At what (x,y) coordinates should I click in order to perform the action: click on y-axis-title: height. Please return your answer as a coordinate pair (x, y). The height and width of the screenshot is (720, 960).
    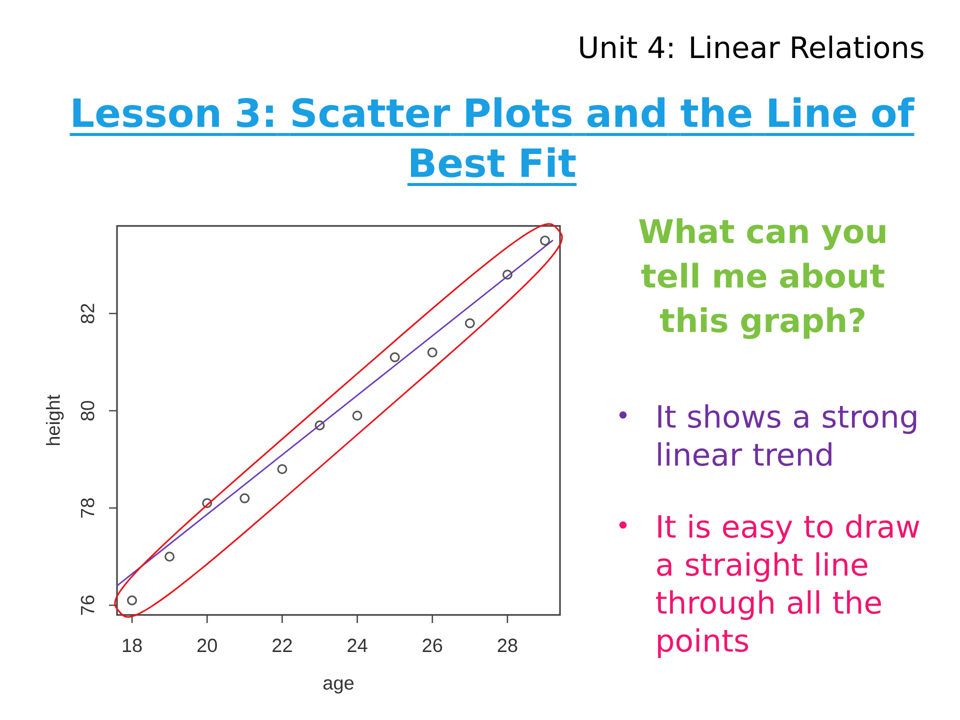
    Looking at the image, I should click on (55, 420).